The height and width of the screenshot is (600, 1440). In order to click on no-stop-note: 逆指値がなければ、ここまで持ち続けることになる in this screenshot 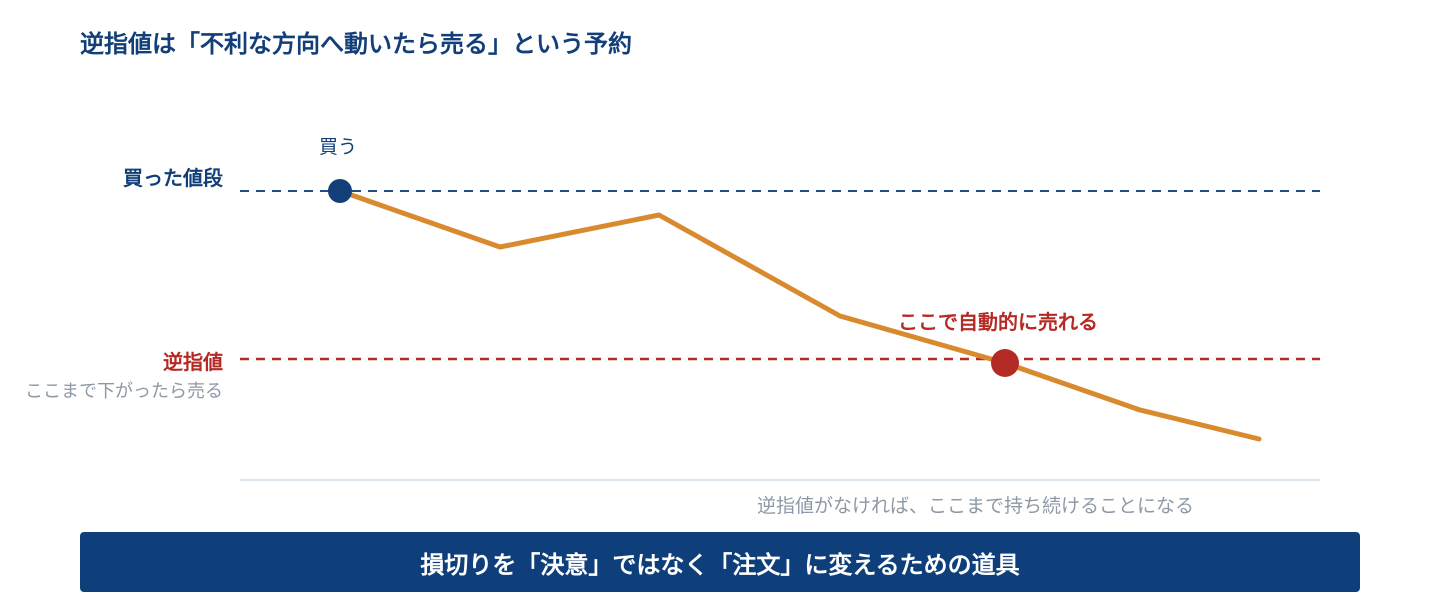, I will do `click(976, 506)`.